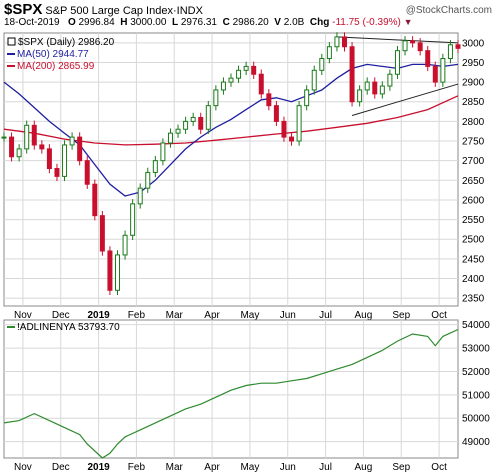  What do you see at coordinates (473, 161) in the screenshot?
I see `y-tick-label: 2700` at bounding box center [473, 161].